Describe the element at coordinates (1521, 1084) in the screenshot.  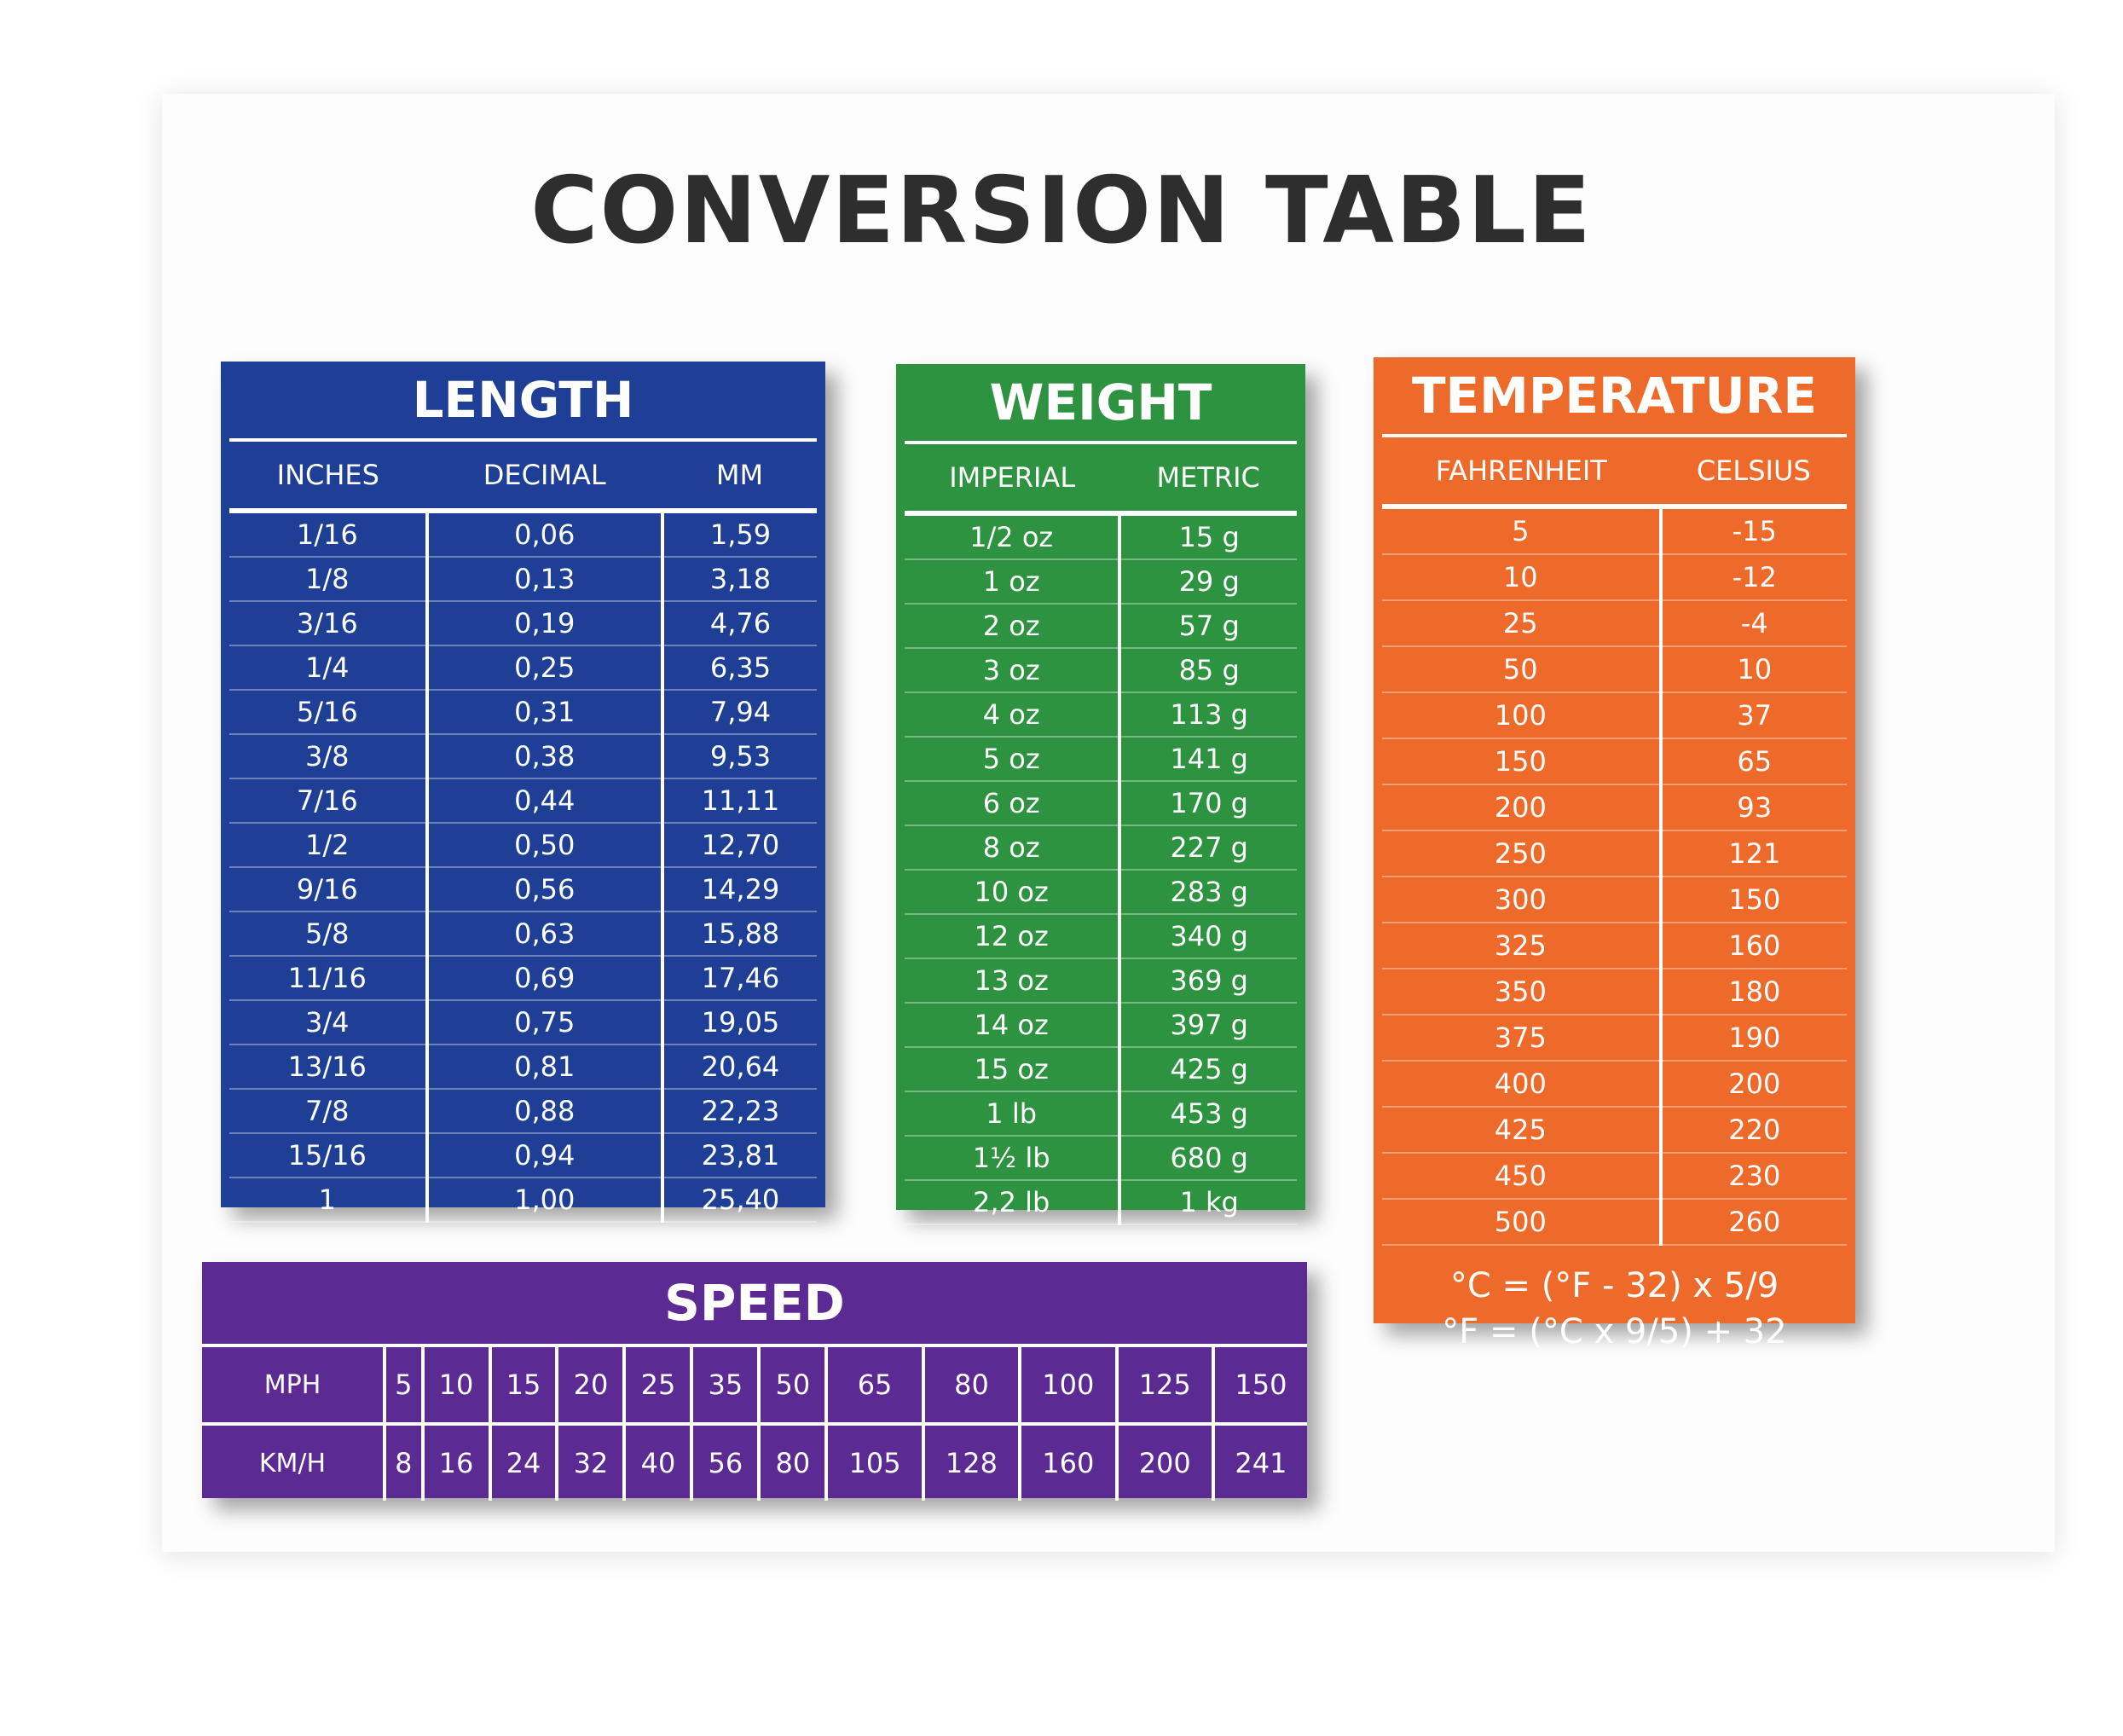
I see `cell: 400` at that location.